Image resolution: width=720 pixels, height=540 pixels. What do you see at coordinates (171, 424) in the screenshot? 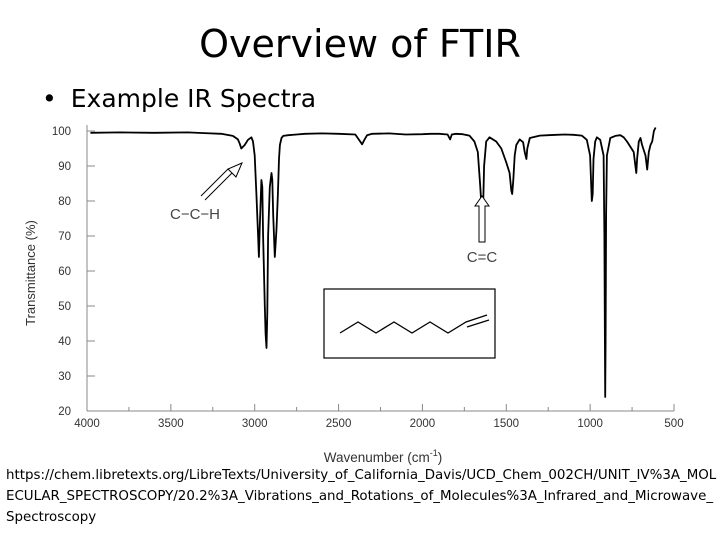
I see `x-tick-label: 3500` at bounding box center [171, 424].